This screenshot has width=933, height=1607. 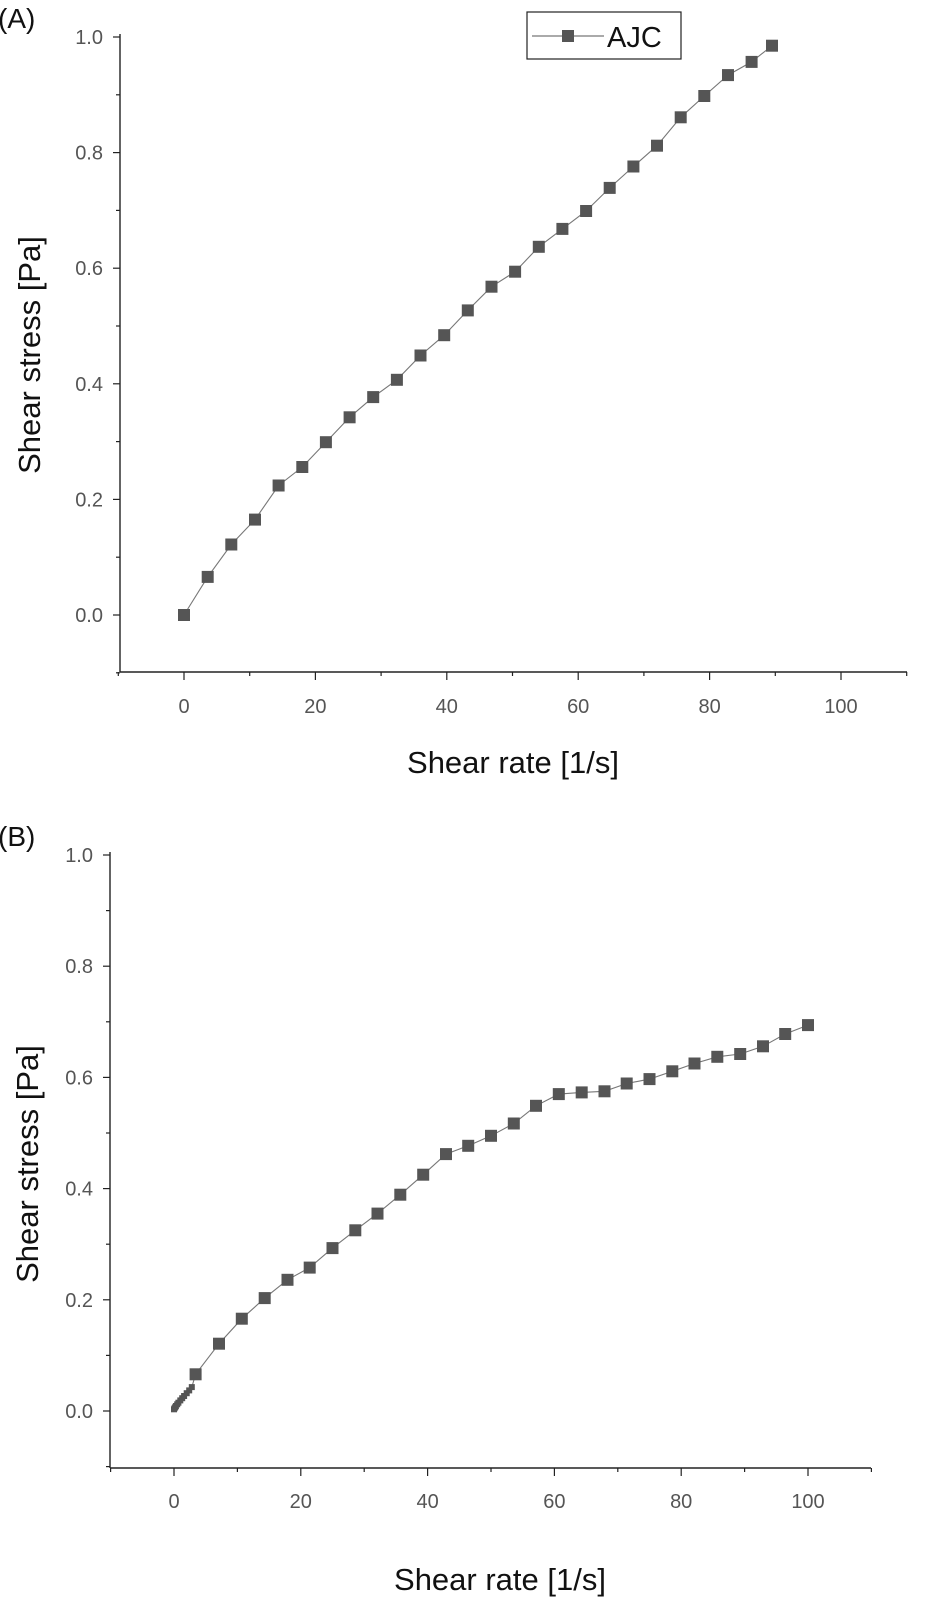 What do you see at coordinates (500, 1579) in the screenshot?
I see `x-axis-title-b: Shear rate [1/s]` at bounding box center [500, 1579].